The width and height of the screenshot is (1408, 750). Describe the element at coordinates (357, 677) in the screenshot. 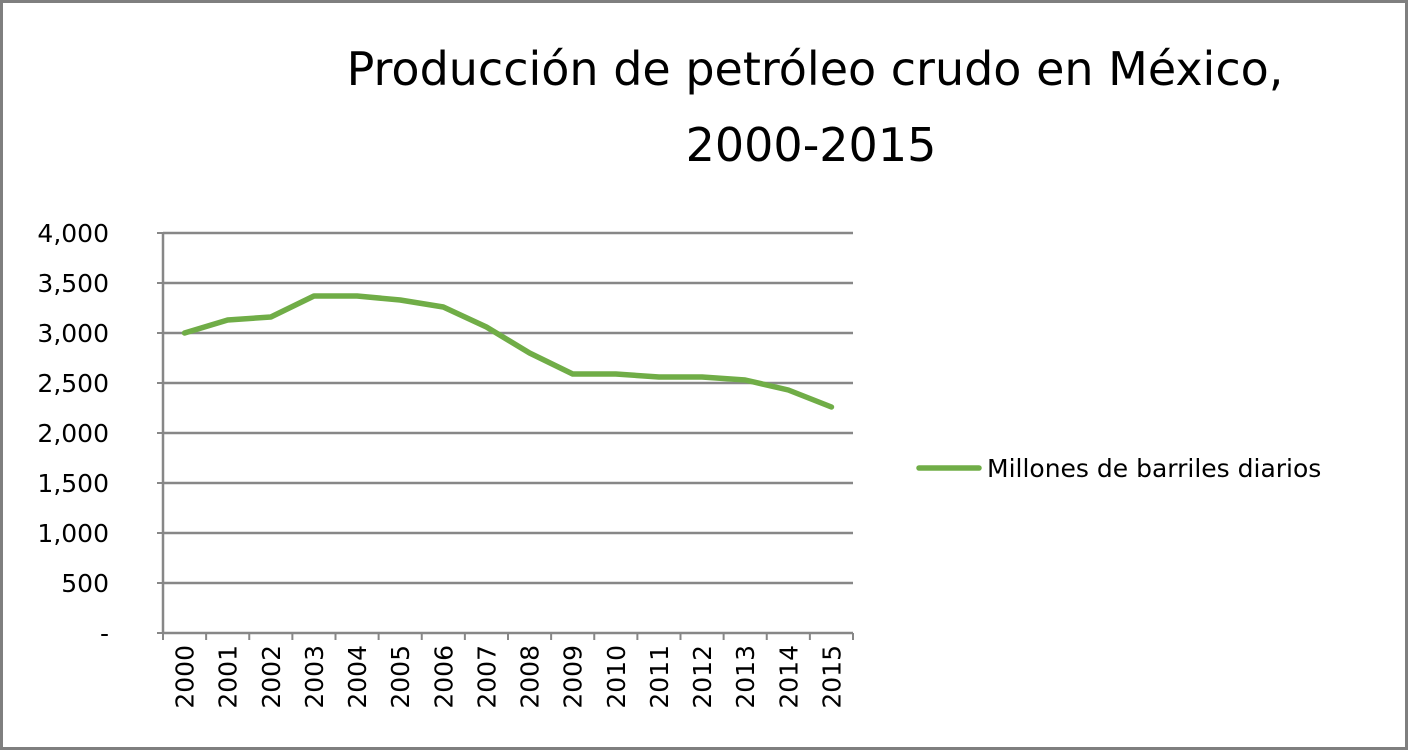

I see `x-tick-label: 2004` at that location.